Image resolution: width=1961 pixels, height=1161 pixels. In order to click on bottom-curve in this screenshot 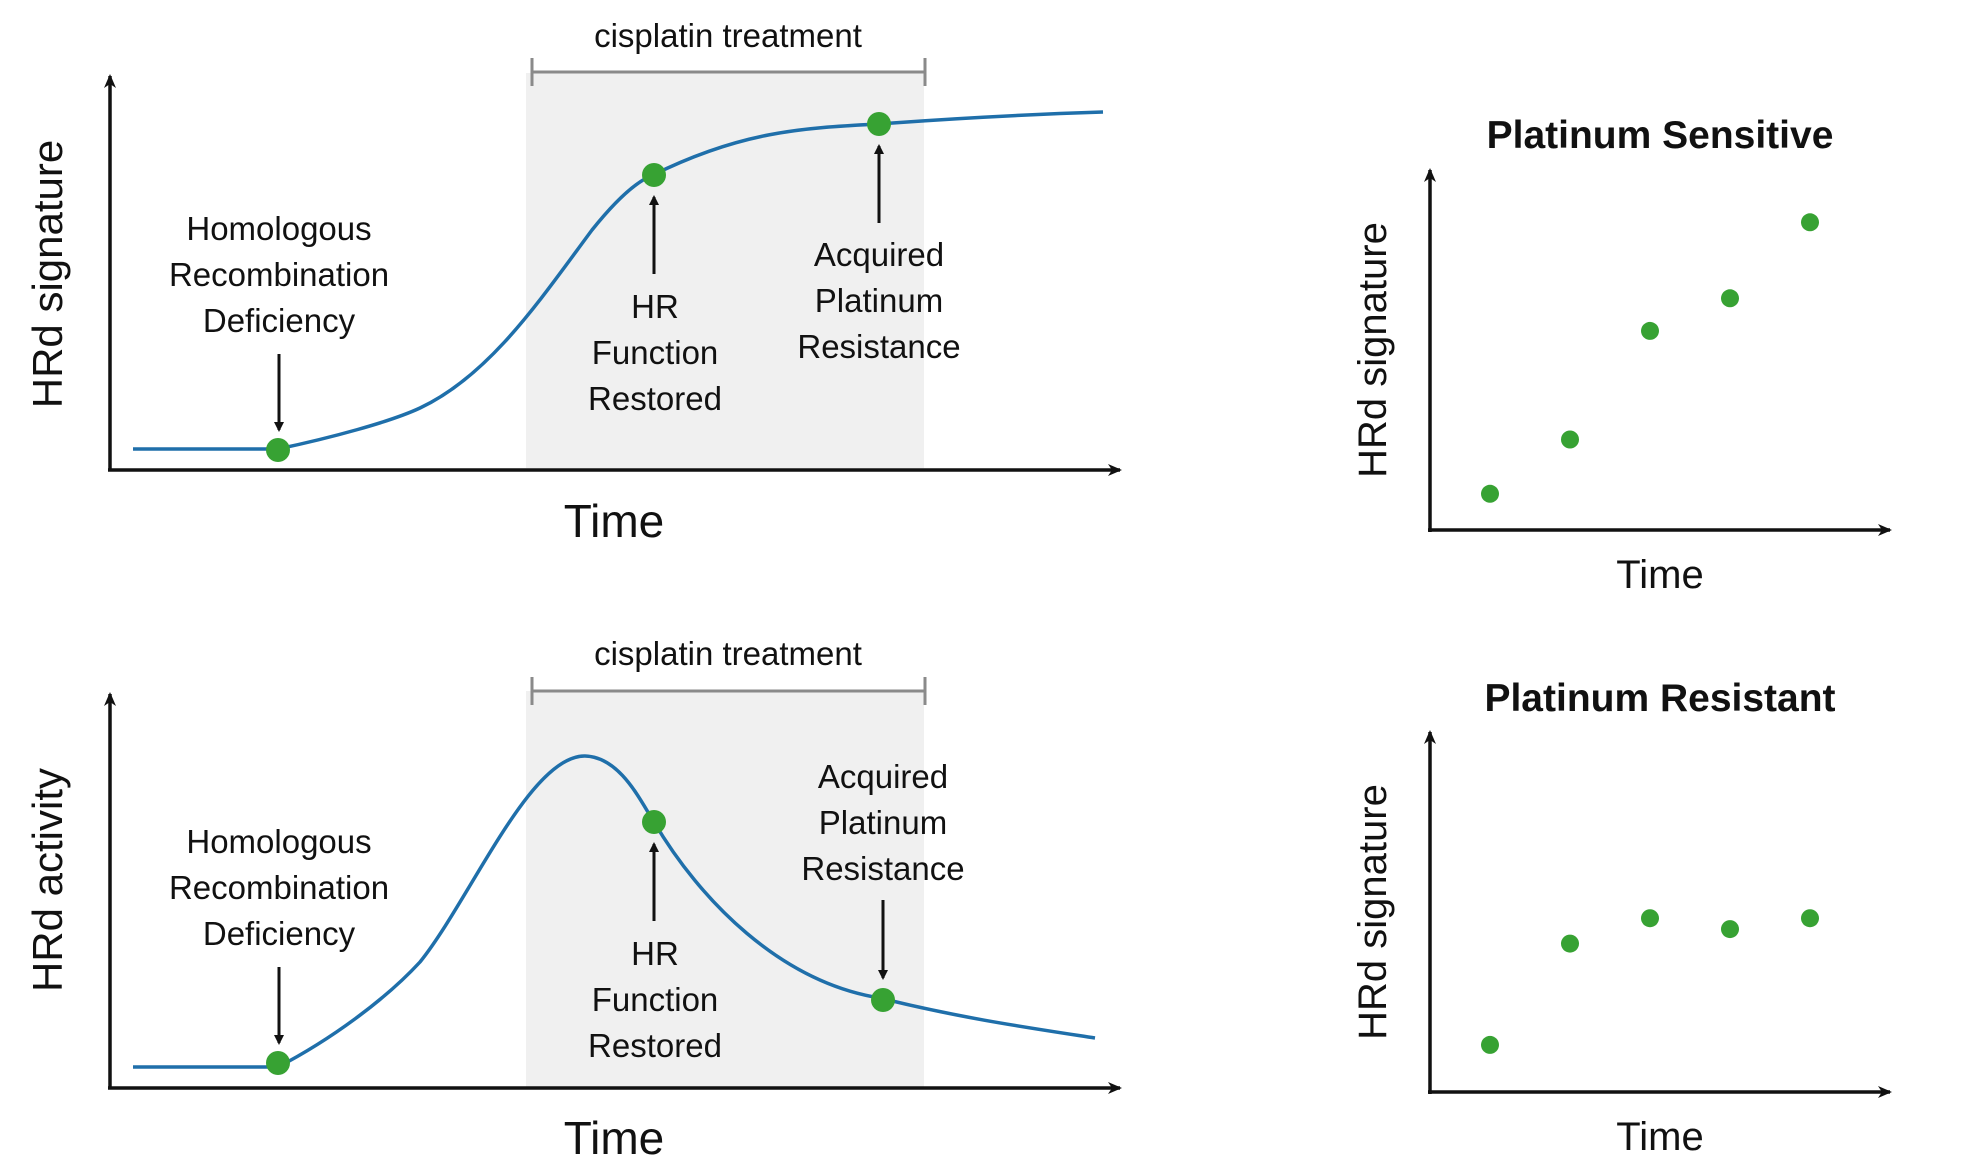, I will do `click(614, 911)`.